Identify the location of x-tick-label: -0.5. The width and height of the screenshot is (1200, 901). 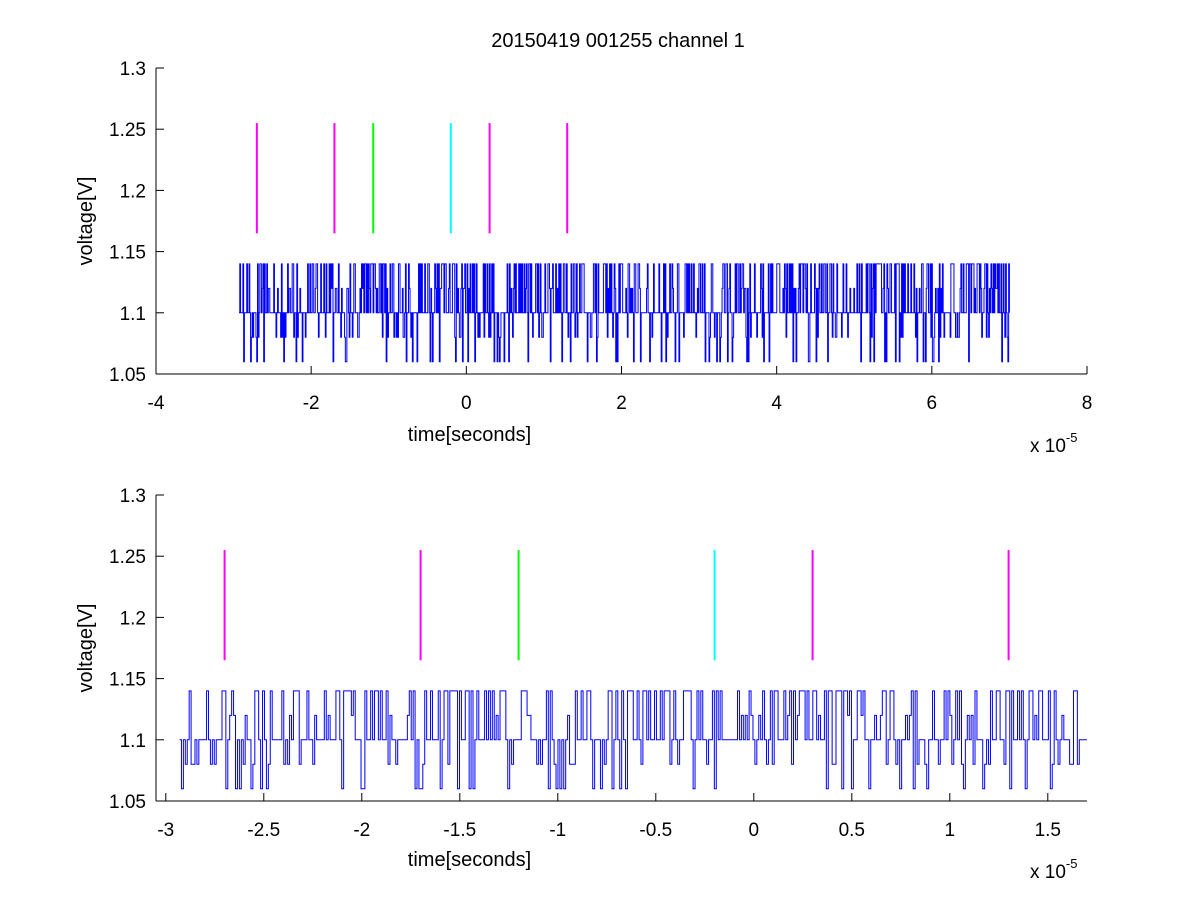
(655, 830).